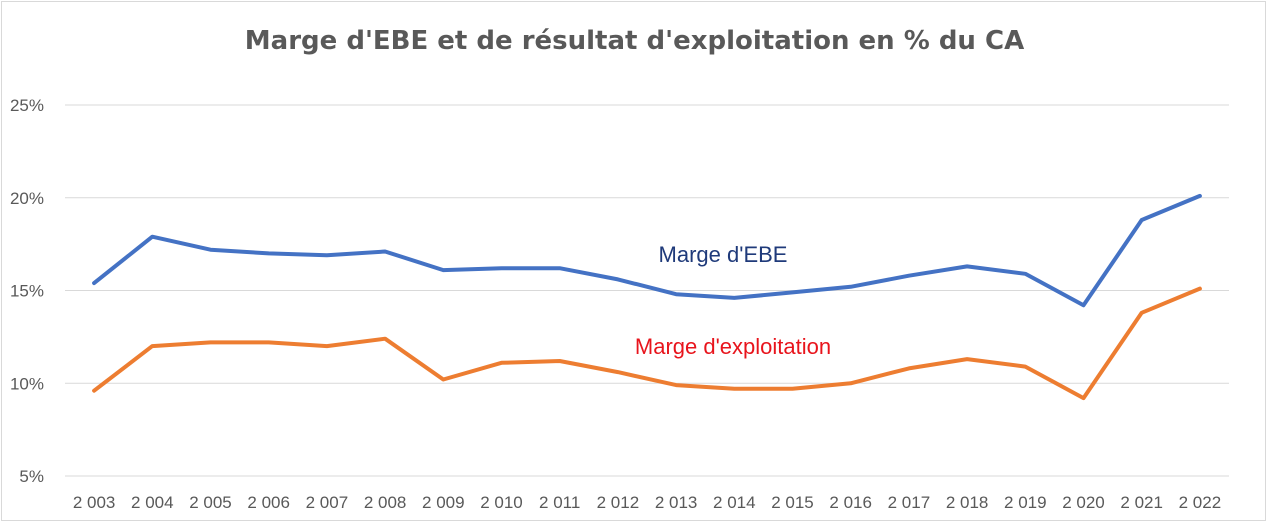 Image resolution: width=1269 pixels, height=524 pixels. I want to click on y-tick-label: 15%, so click(27, 291).